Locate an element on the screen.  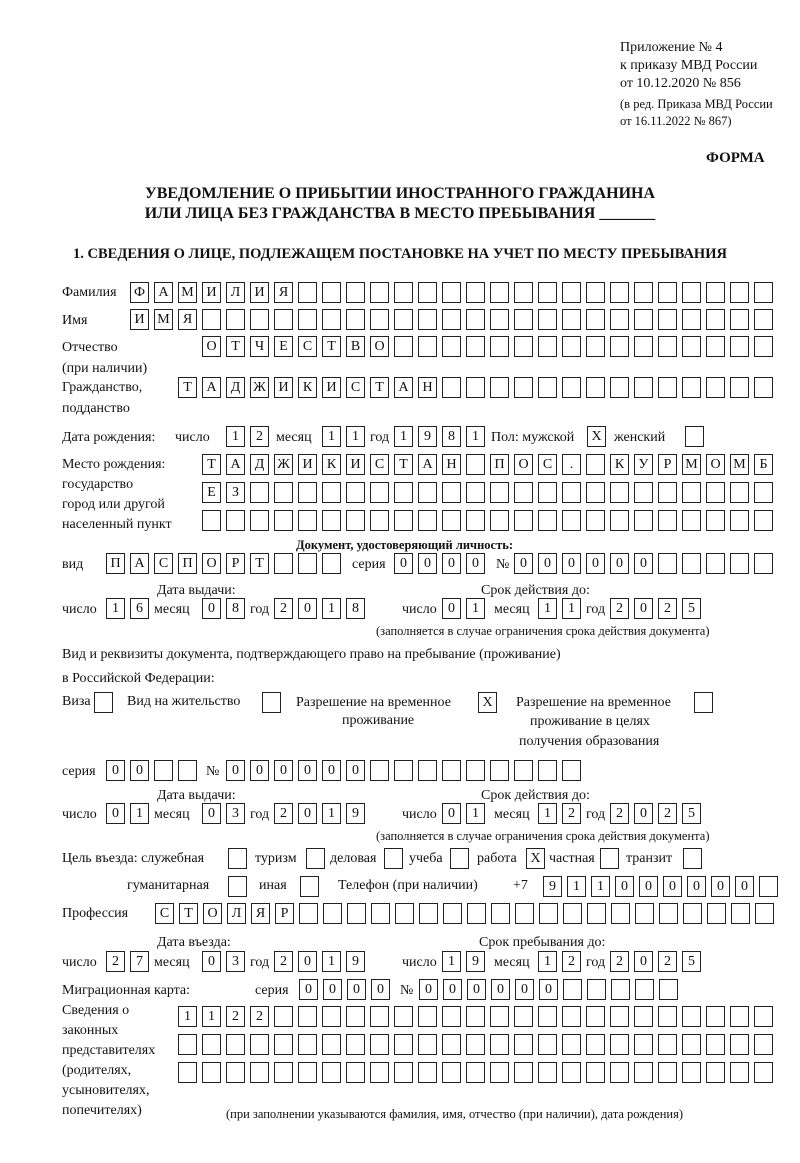
char-box-name: И is located at coordinates (139, 319).